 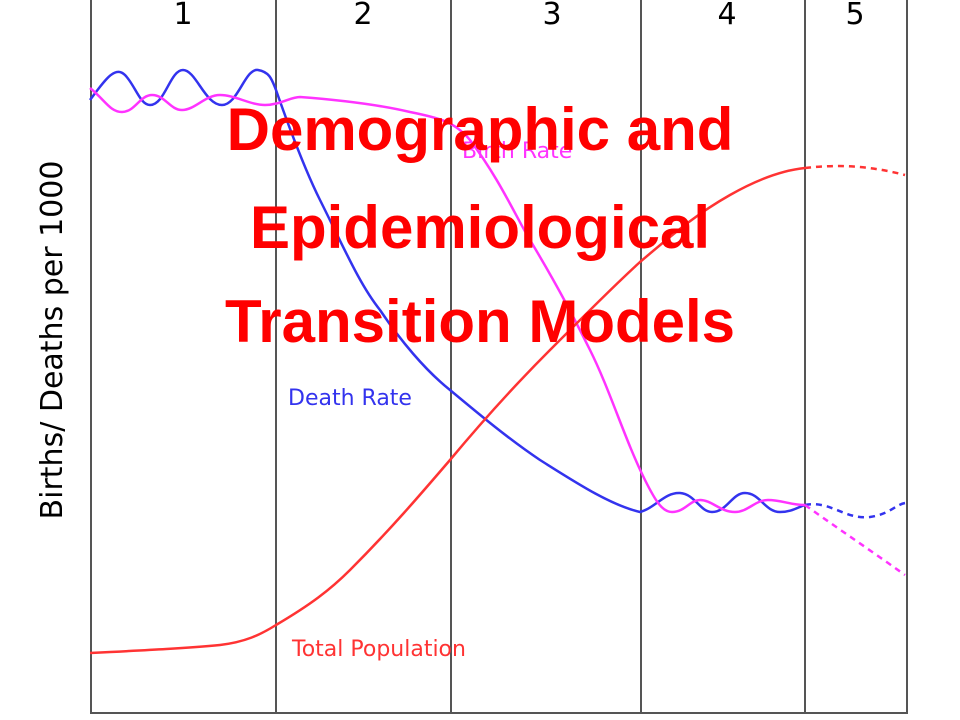 What do you see at coordinates (855, 510) in the screenshot?
I see `death-rate-projection` at bounding box center [855, 510].